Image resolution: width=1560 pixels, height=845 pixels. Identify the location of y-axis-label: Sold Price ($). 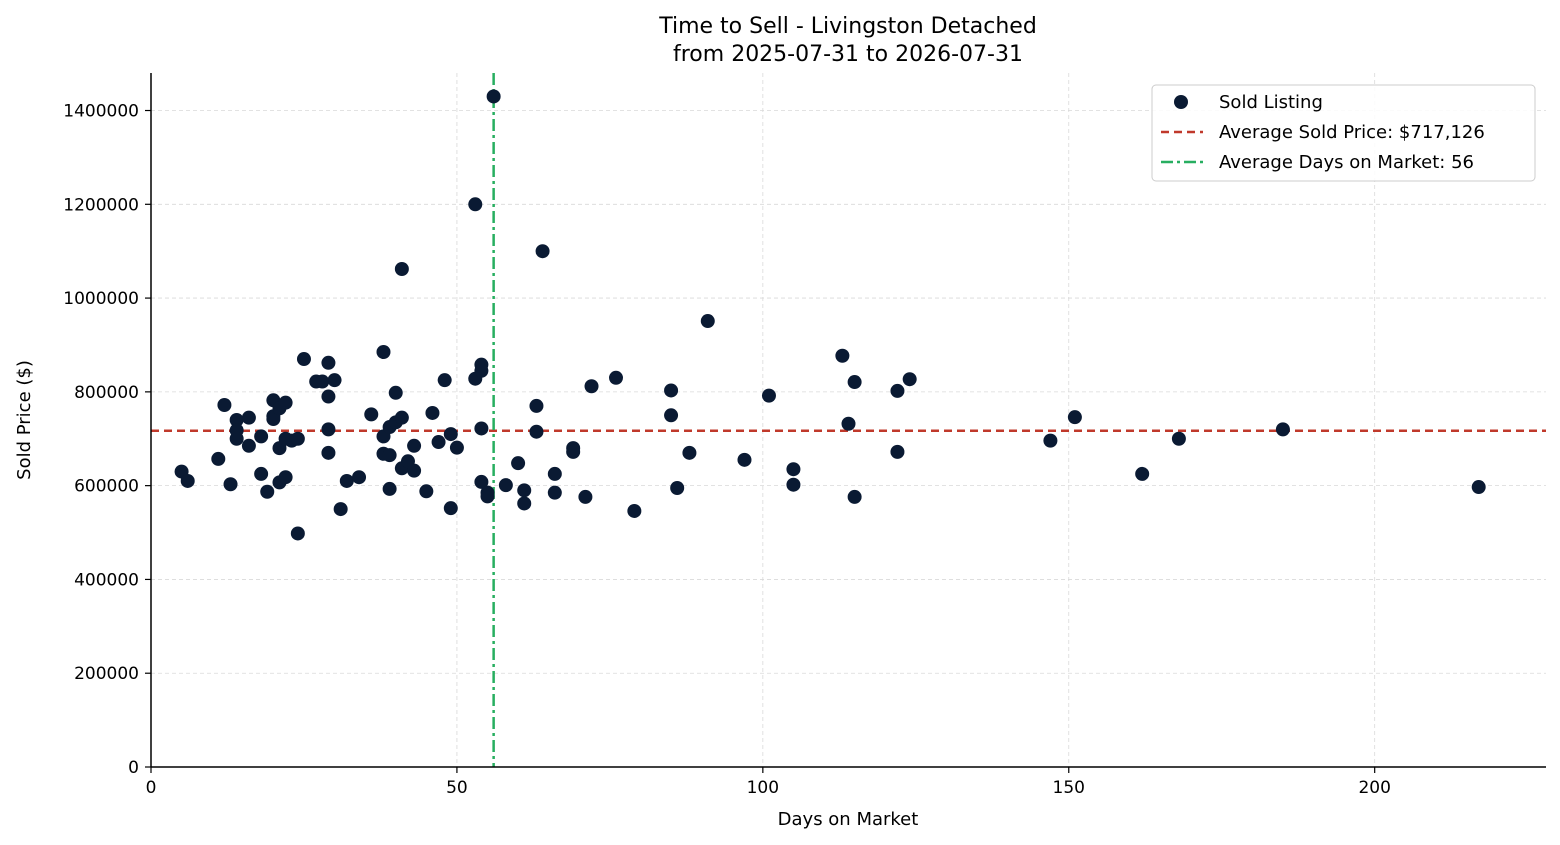
(24, 420).